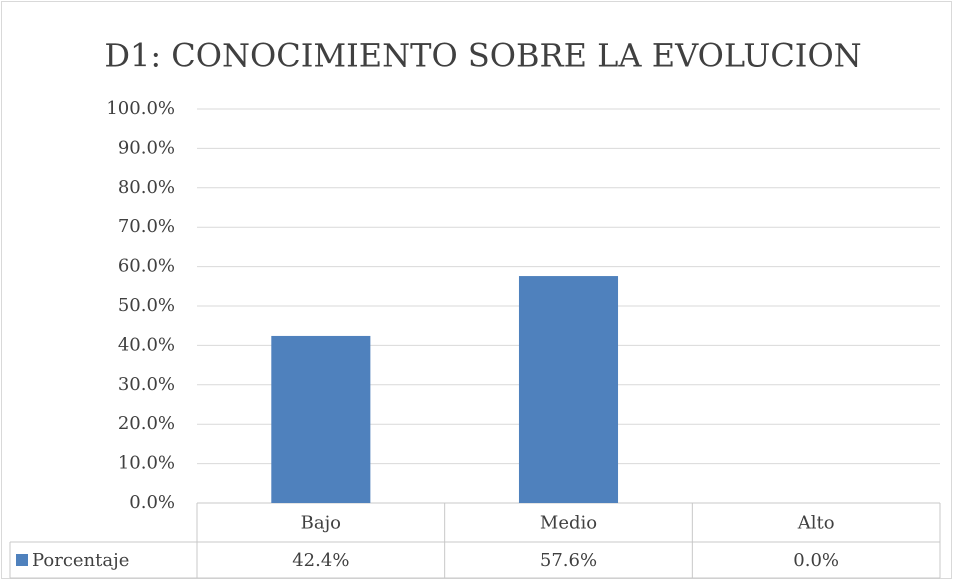  What do you see at coordinates (321, 523) in the screenshot?
I see `x-tick-label: Bajo` at bounding box center [321, 523].